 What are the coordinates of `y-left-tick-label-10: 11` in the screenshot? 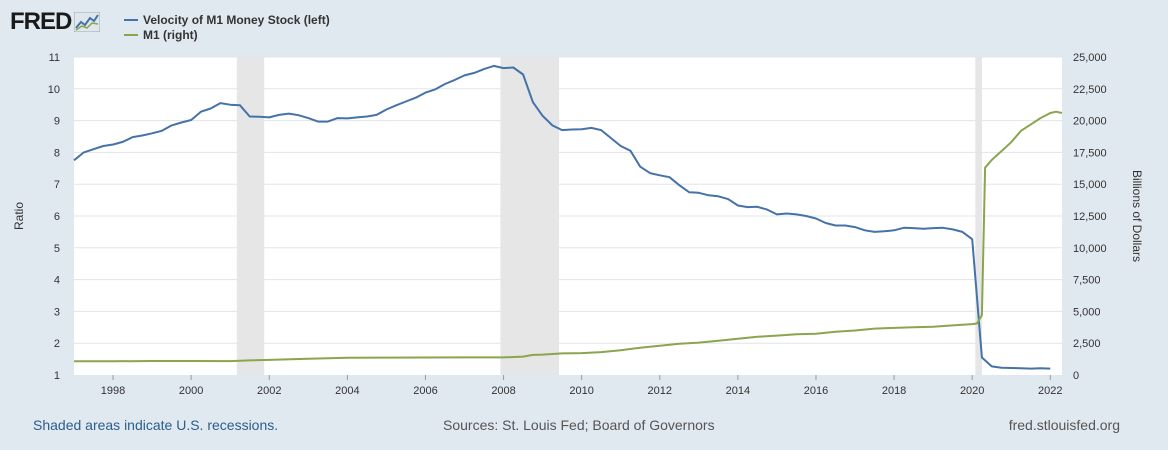 It's located at (54, 58).